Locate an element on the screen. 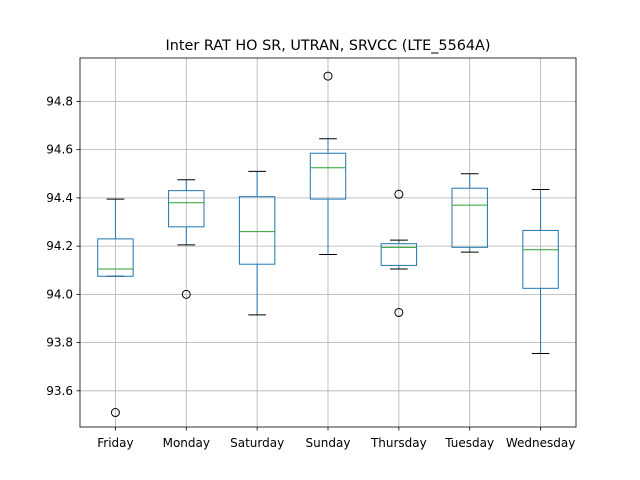  y-tick-label: 94.8 is located at coordinates (59, 101).